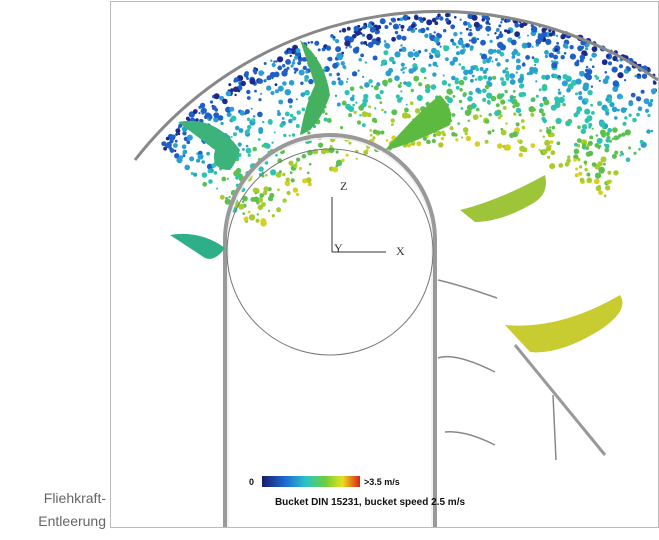 This screenshot has width=659, height=540. Describe the element at coordinates (368, 218) in the screenshot. I see `axes-triad: Z Y X` at that location.